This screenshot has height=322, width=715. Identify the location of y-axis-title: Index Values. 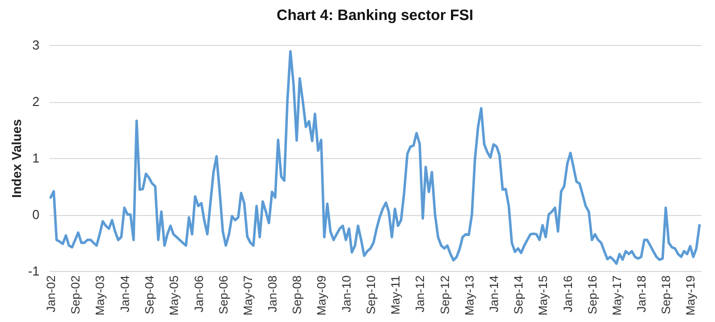
(16, 158).